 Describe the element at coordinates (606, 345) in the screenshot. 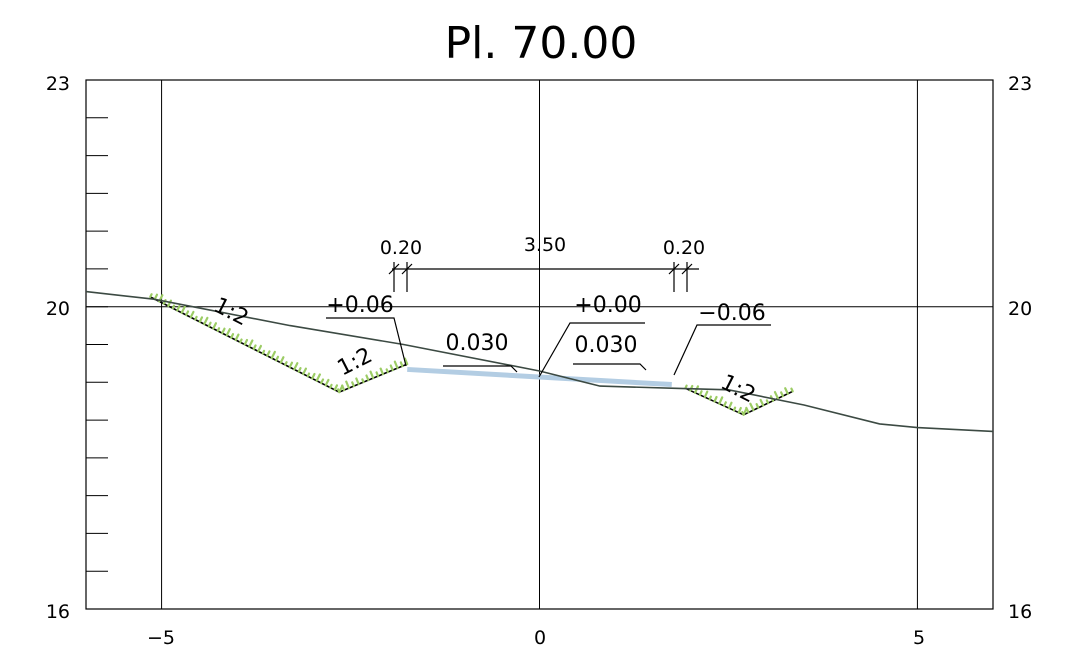

I see `grade-right-label: 0.030` at that location.